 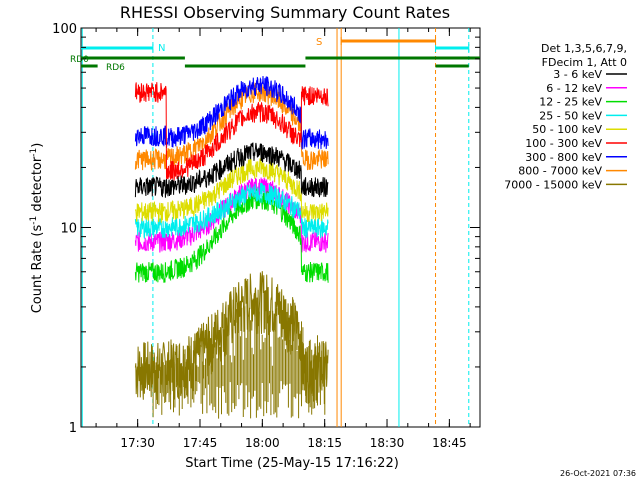 I want to click on legend-label-1: 6 - 12 keV, so click(x=574, y=88).